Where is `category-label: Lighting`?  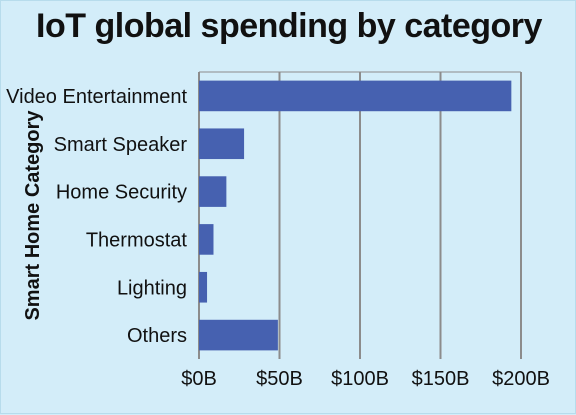
category-label: Lighting is located at coordinates (152, 288).